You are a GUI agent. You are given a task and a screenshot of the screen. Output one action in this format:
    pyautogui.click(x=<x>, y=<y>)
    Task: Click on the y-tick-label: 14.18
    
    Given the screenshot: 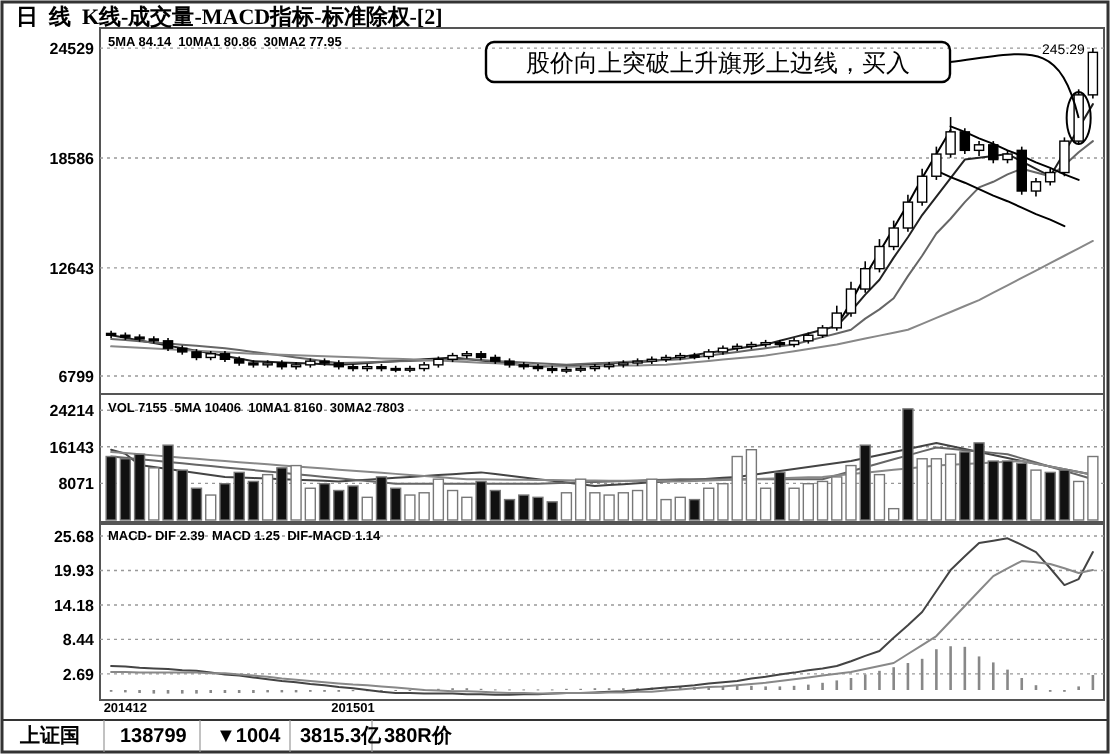 What is the action you would take?
    pyautogui.click(x=74, y=605)
    